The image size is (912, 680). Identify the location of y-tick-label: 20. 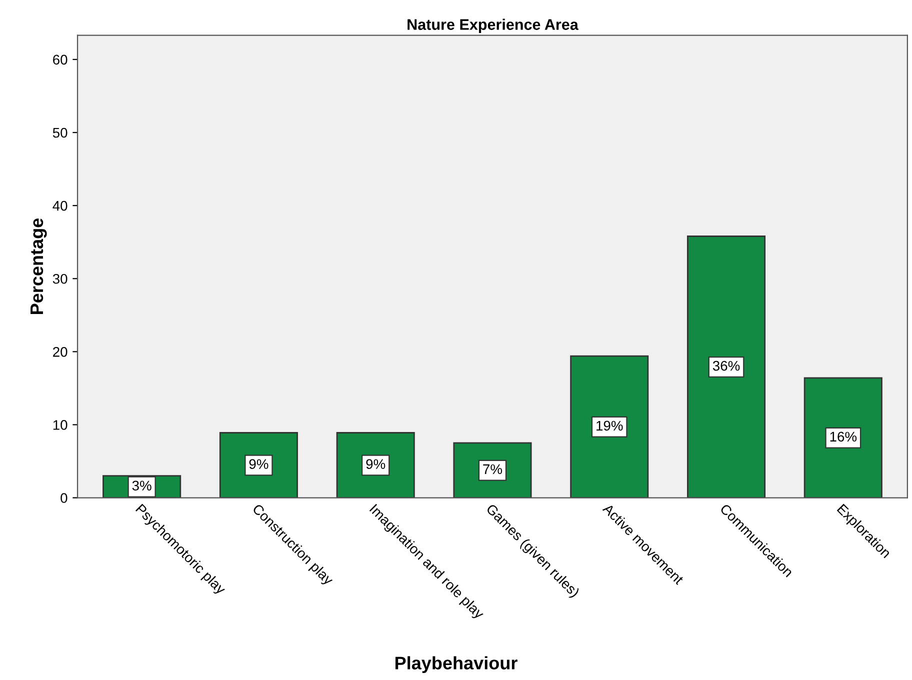
(60, 351).